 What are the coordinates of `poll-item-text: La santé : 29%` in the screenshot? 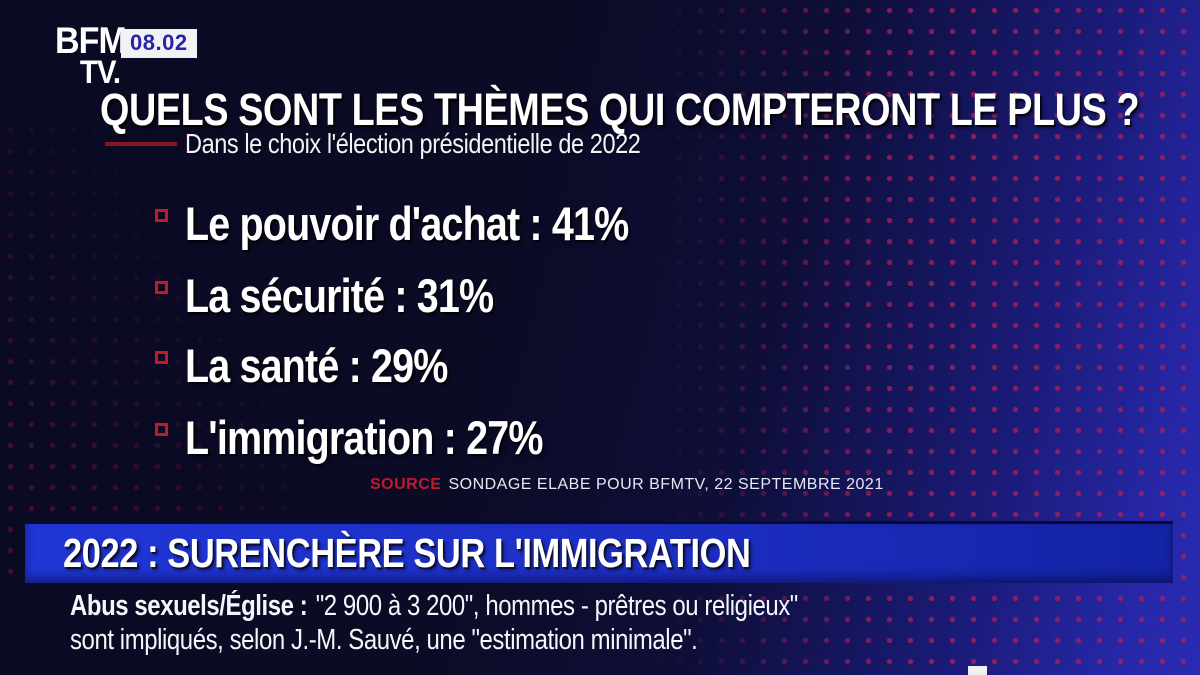 It's located at (316, 365).